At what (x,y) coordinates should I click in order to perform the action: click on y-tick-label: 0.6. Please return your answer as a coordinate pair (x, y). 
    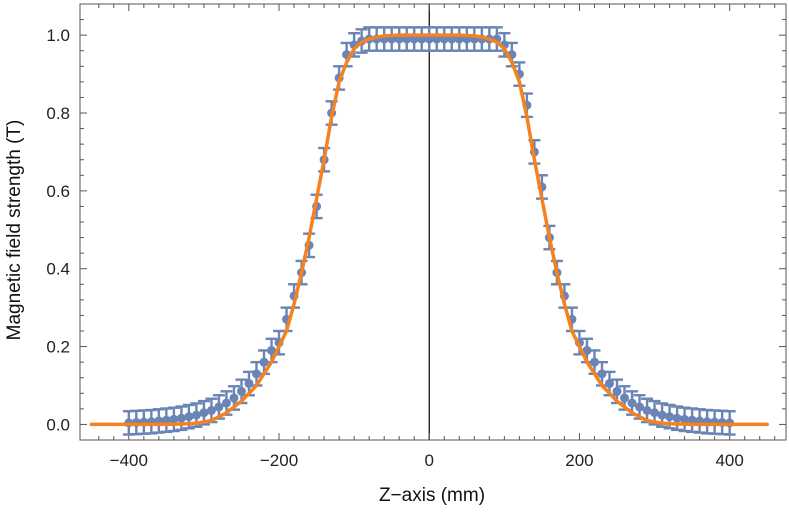
    Looking at the image, I should click on (58, 191).